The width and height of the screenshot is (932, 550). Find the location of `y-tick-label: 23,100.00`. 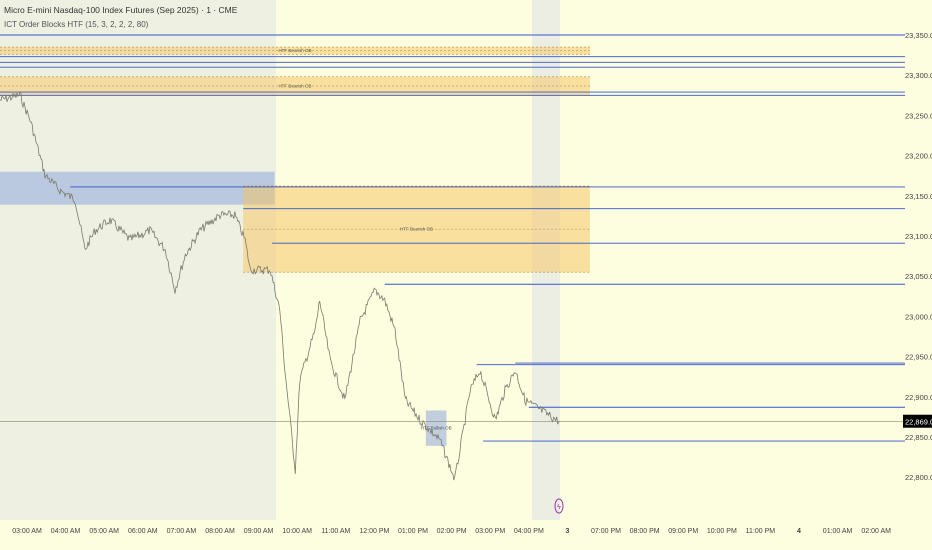

y-tick-label: 23,100.00 is located at coordinates (918, 236).